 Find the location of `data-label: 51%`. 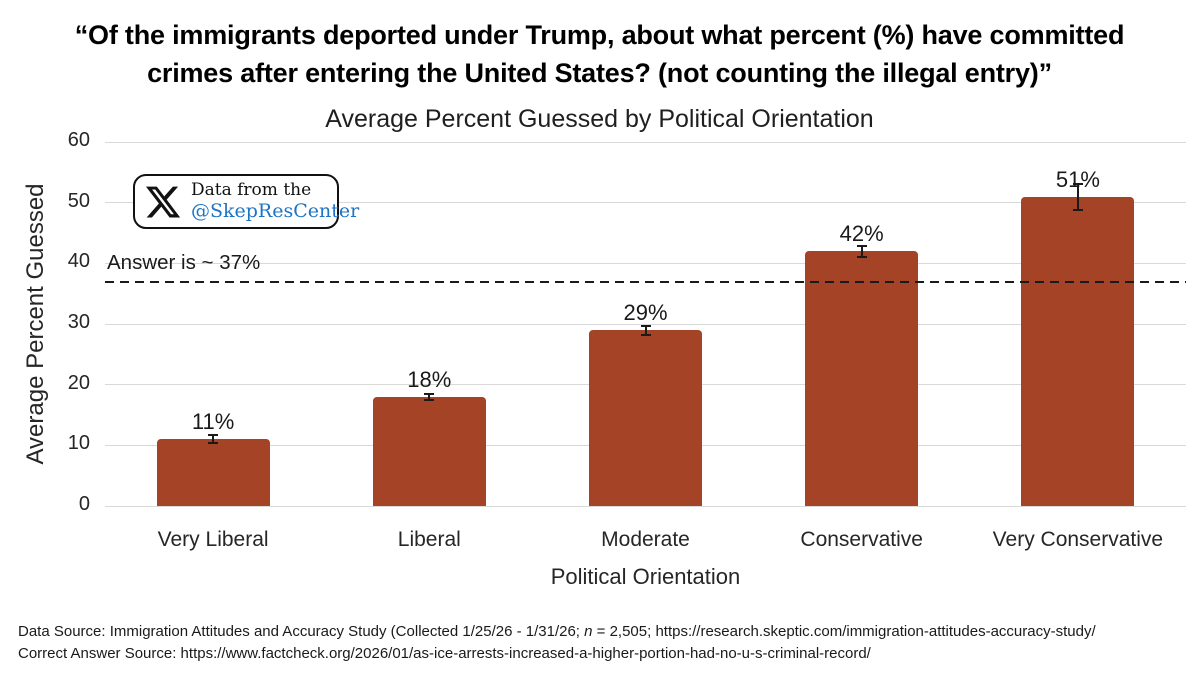

data-label: 51% is located at coordinates (1077, 179).